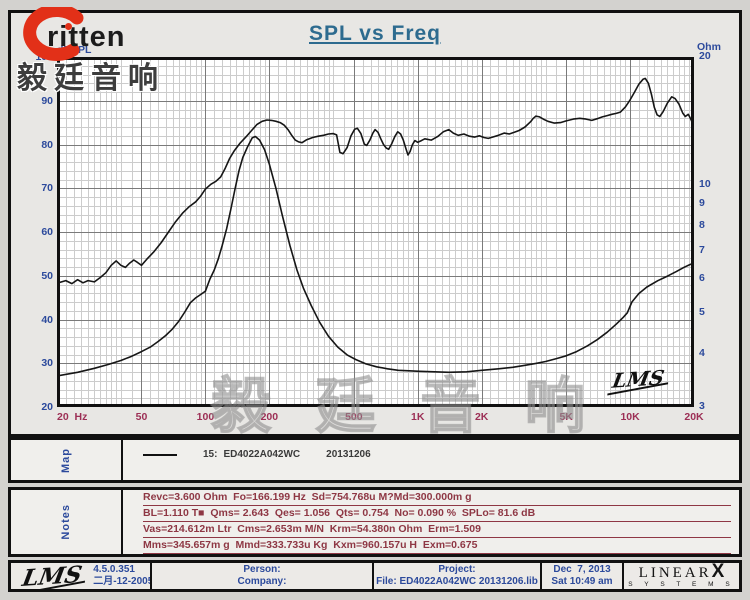  I want to click on date-text: Dec 7, 2013, so click(582, 569).